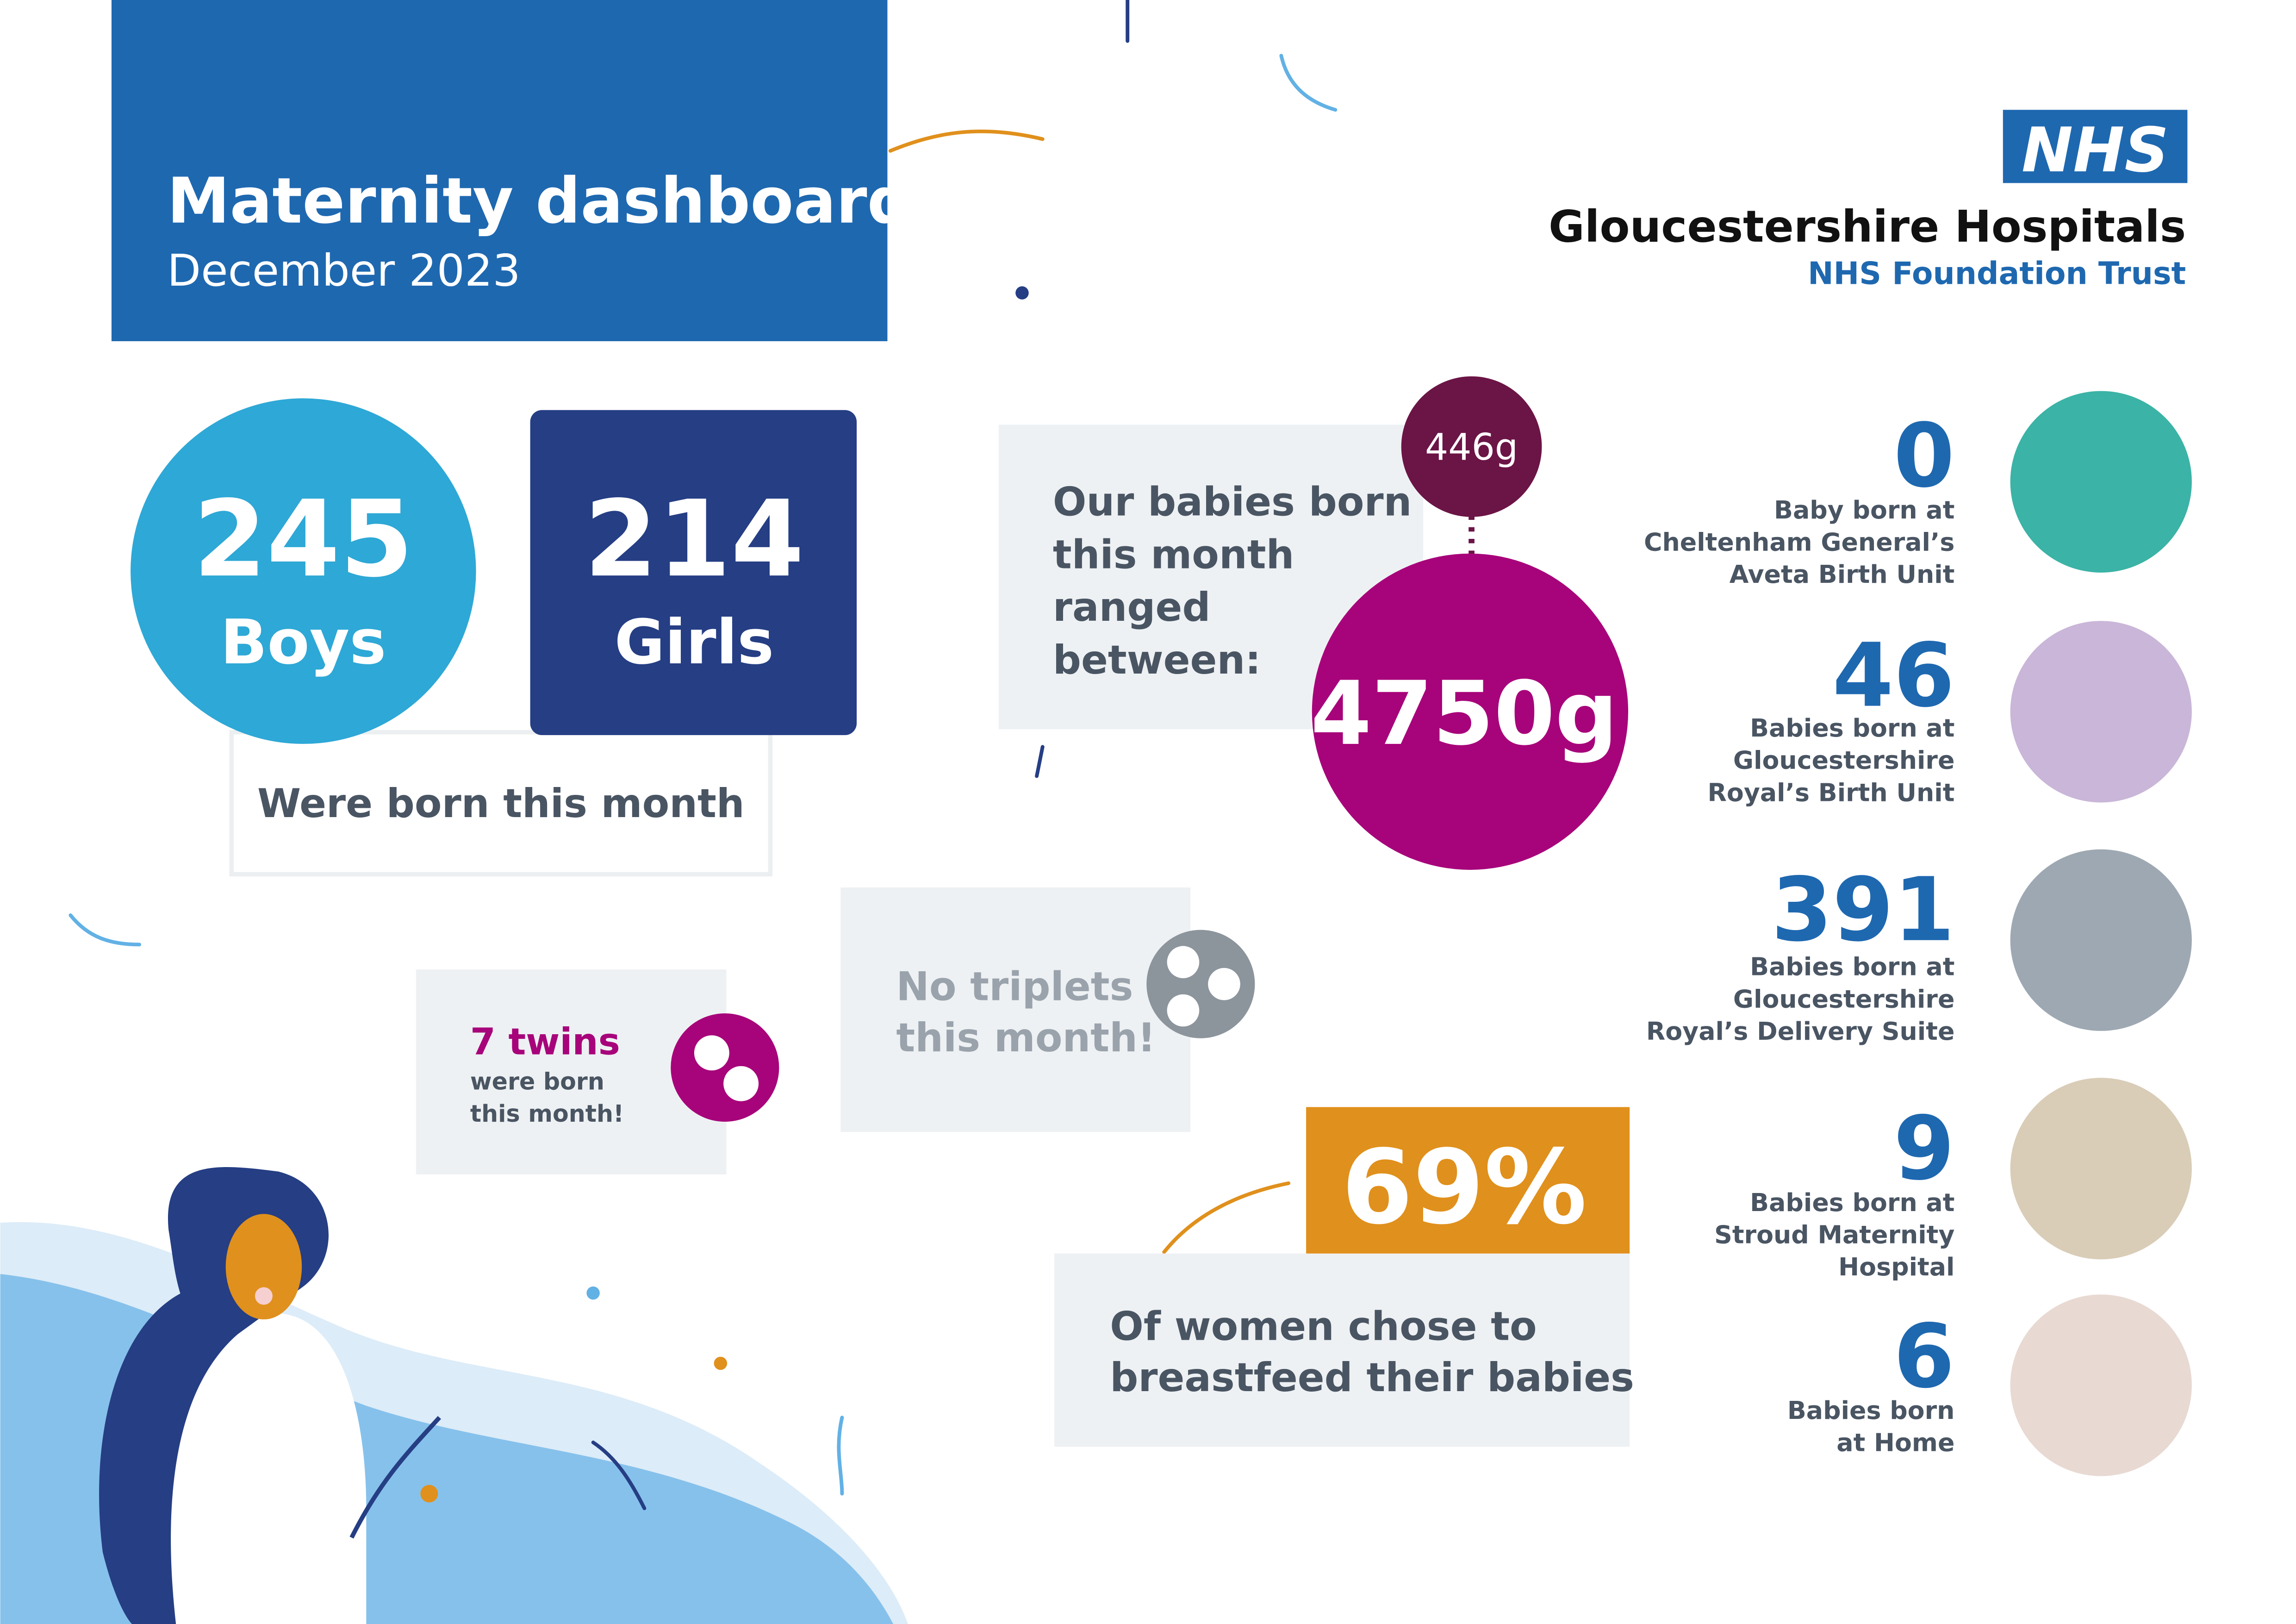 This screenshot has height=1624, width=2296. What do you see at coordinates (1895, 1442) in the screenshot?
I see `location-label: at Home` at bounding box center [1895, 1442].